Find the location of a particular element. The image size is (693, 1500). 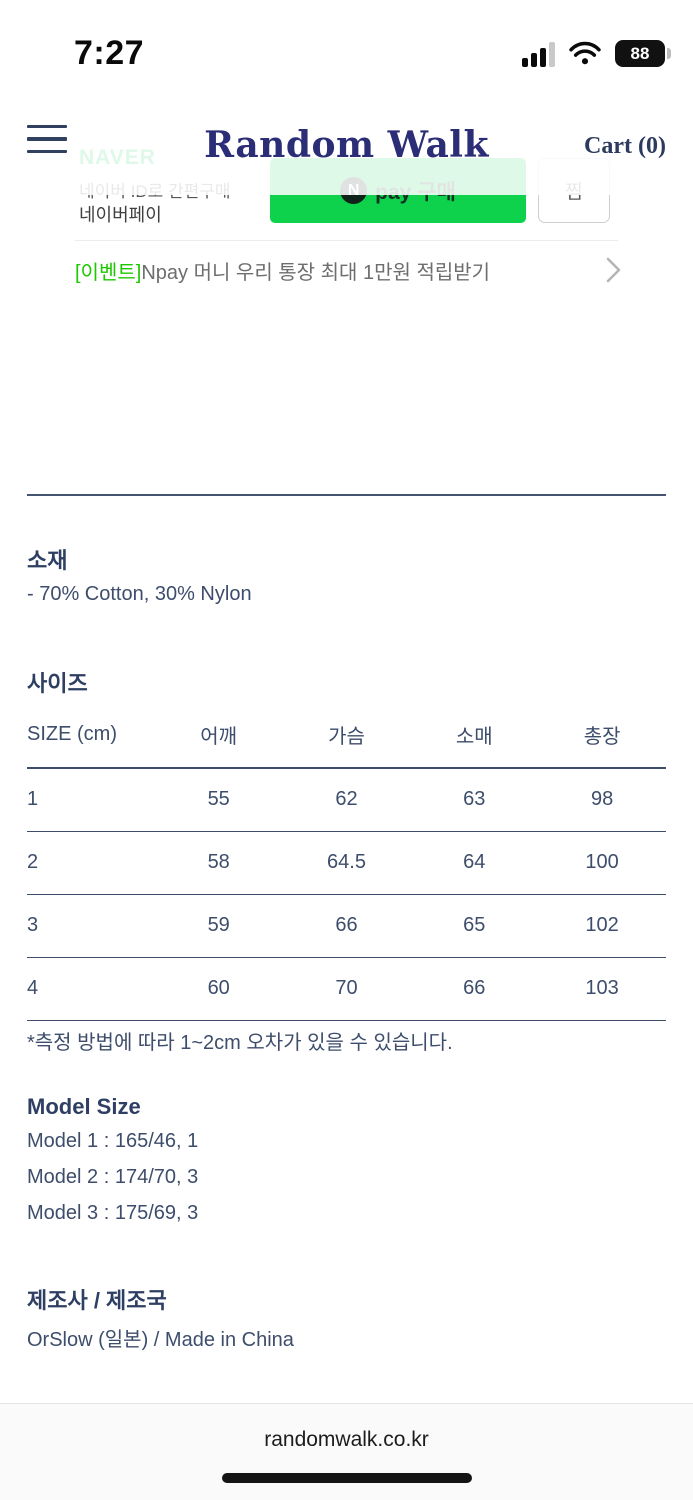

table-row: 2 58 64.5 64 100 is located at coordinates (346, 863).